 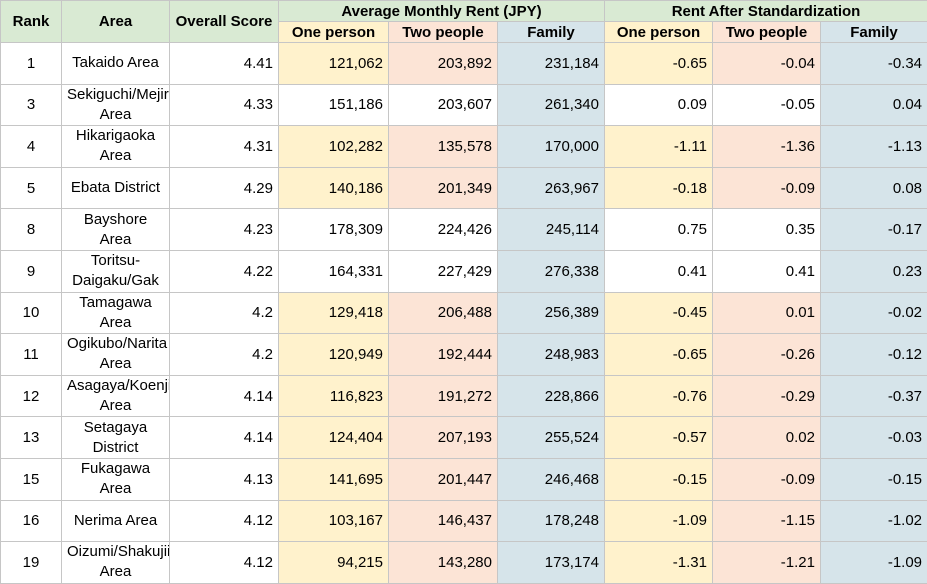 What do you see at coordinates (333, 354) in the screenshot?
I see `rent-one-person-cell: 120,949` at bounding box center [333, 354].